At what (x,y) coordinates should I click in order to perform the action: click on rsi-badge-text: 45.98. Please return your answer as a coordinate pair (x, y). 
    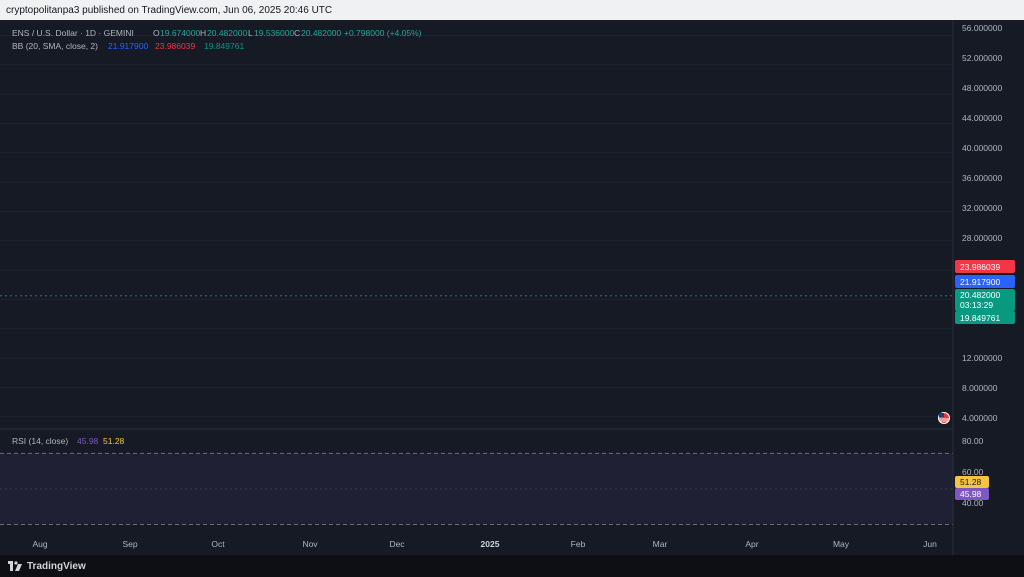
    Looking at the image, I should click on (971, 494).